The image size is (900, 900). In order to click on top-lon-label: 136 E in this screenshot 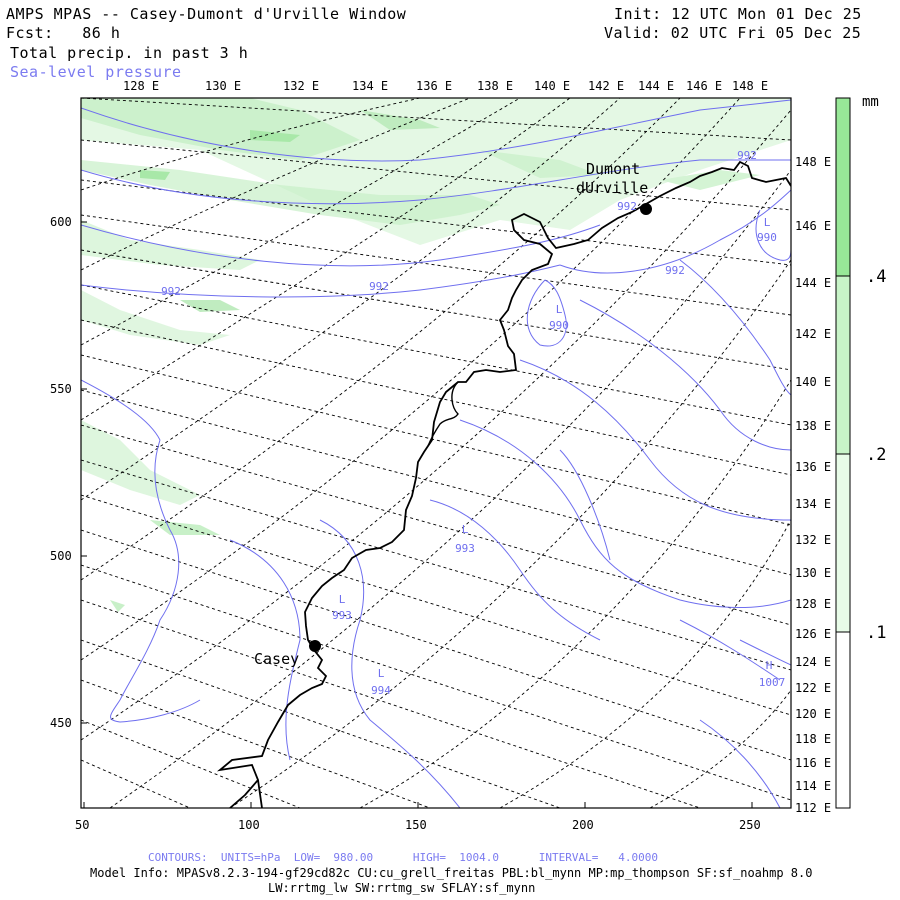, I will do `click(434, 86)`.